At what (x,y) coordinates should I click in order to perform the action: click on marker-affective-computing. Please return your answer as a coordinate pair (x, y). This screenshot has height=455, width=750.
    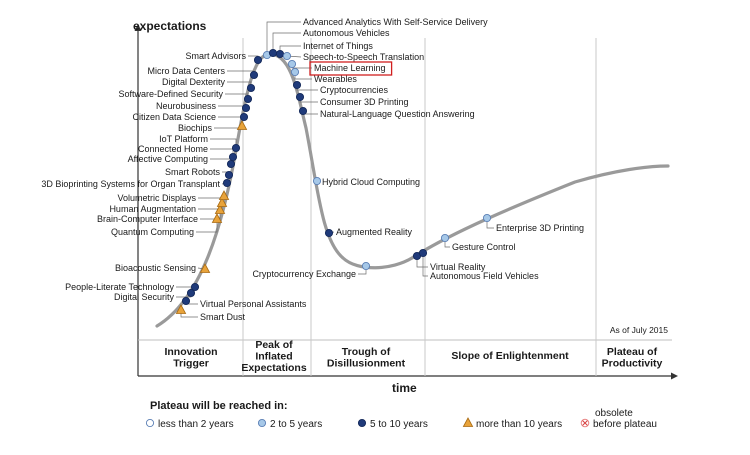
    Looking at the image, I should click on (231, 164).